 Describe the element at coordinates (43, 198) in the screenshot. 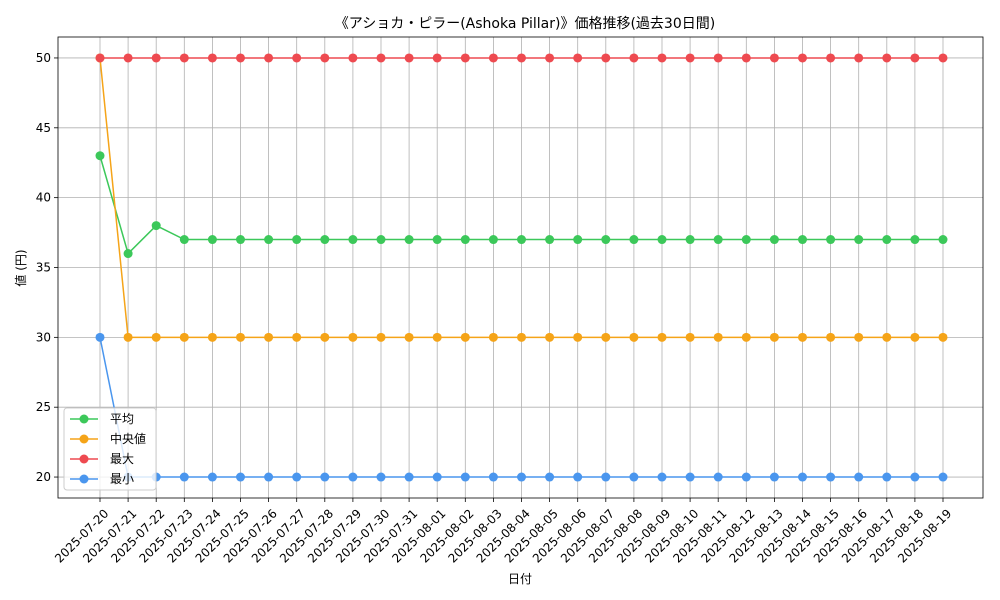

I see `y-tick-label: 40` at that location.